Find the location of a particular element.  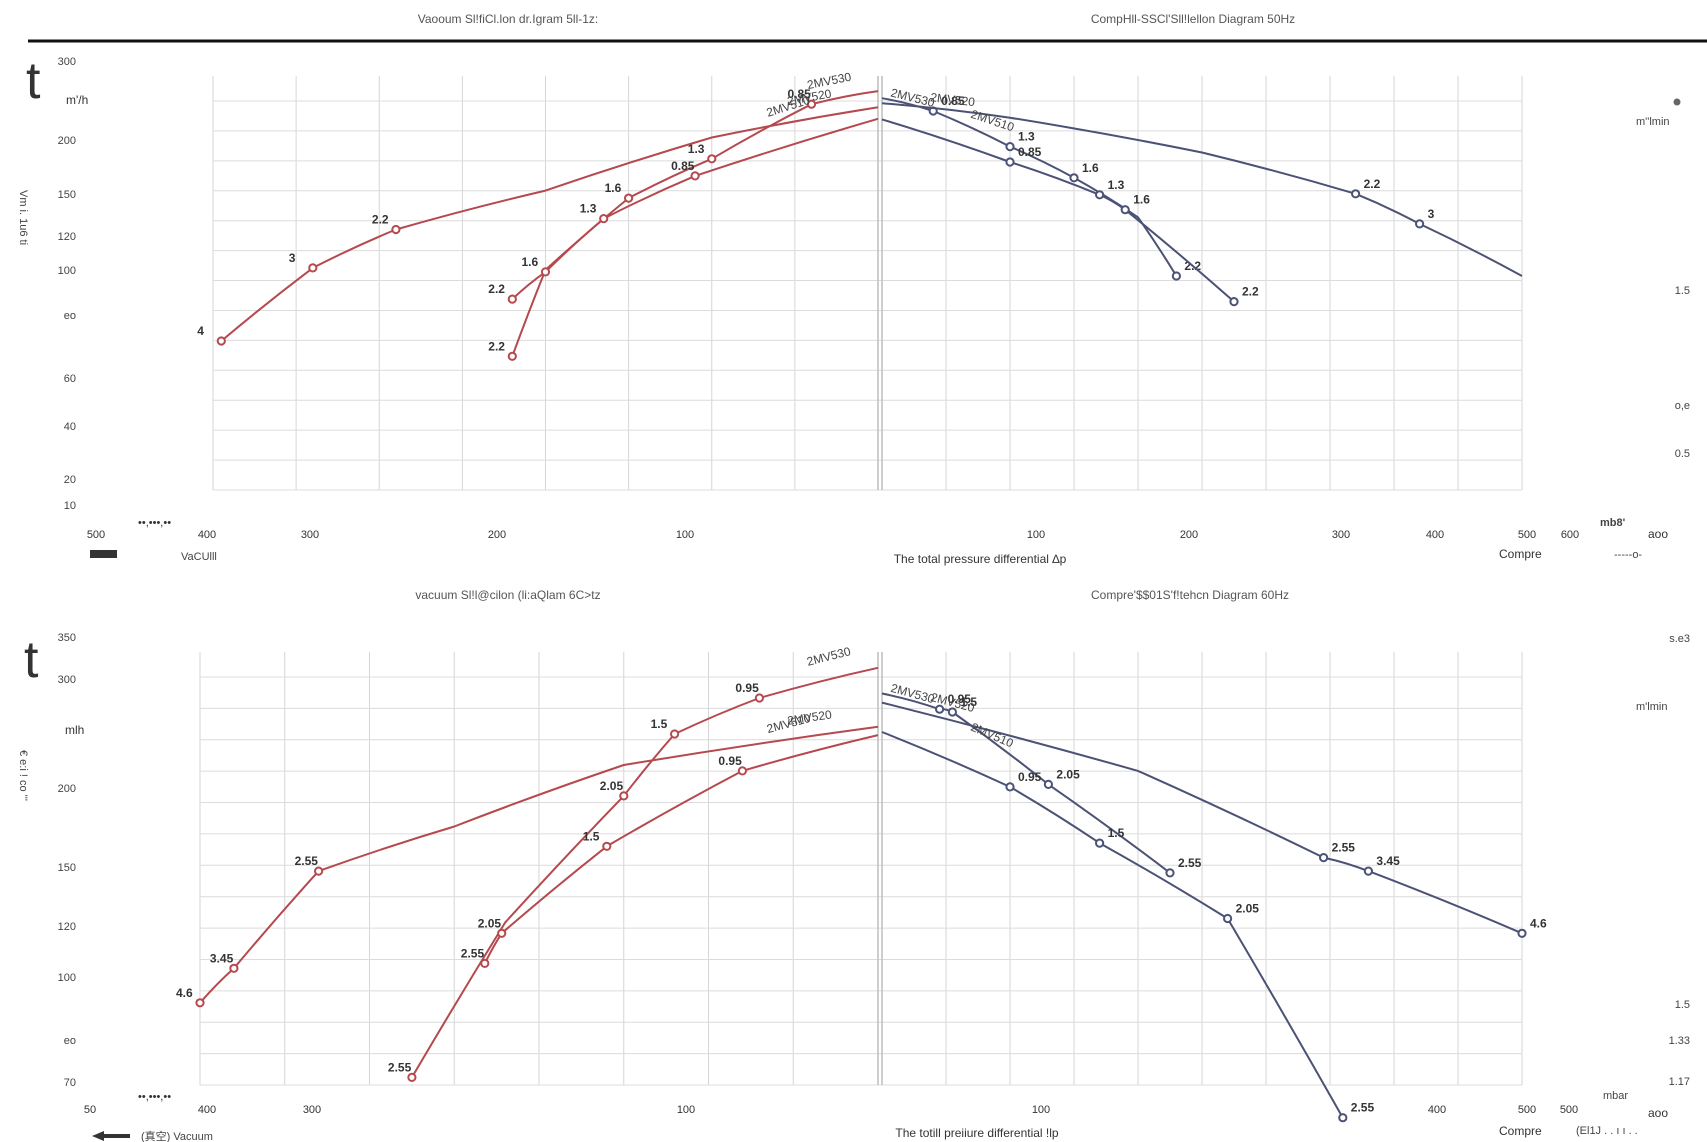

vacuum-arrow-icon is located at coordinates (103, 554).